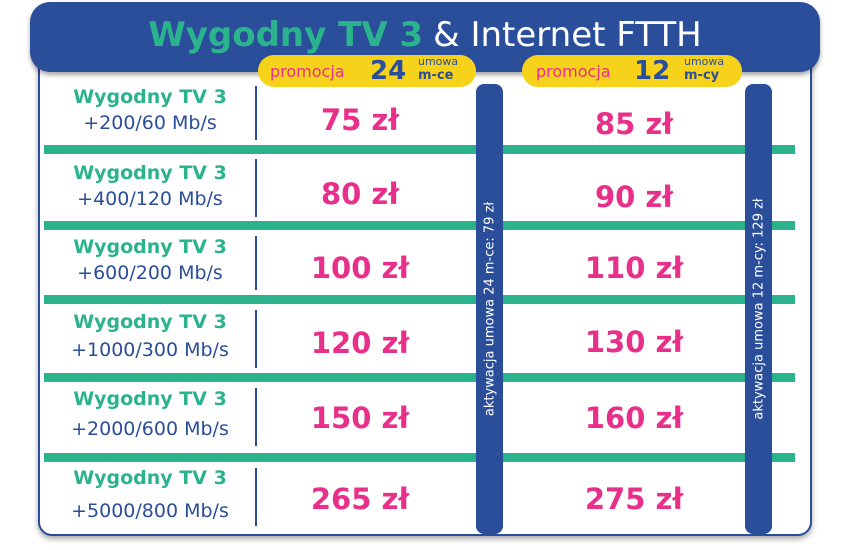  I want to click on title-rest: & Internet FTTH, so click(567, 35).